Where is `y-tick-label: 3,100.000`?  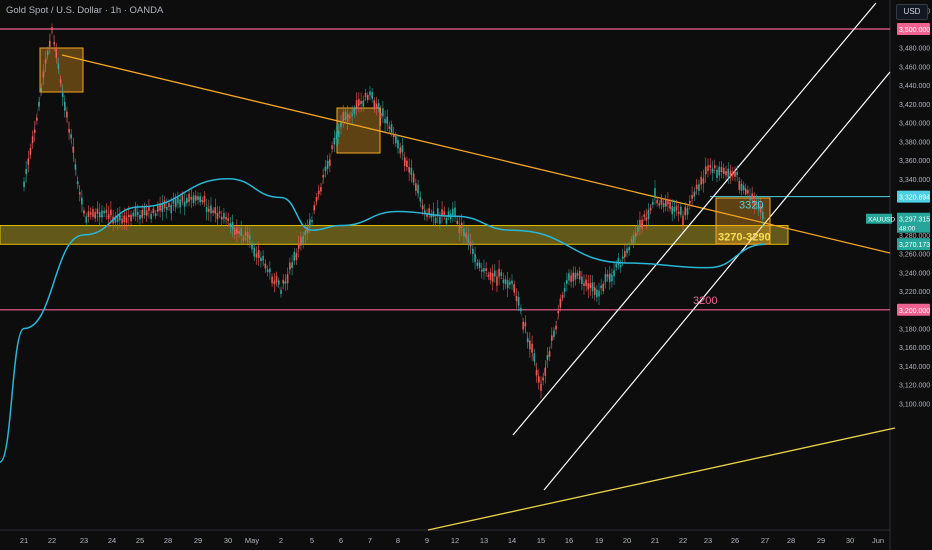
y-tick-label: 3,100.000 is located at coordinates (914, 404).